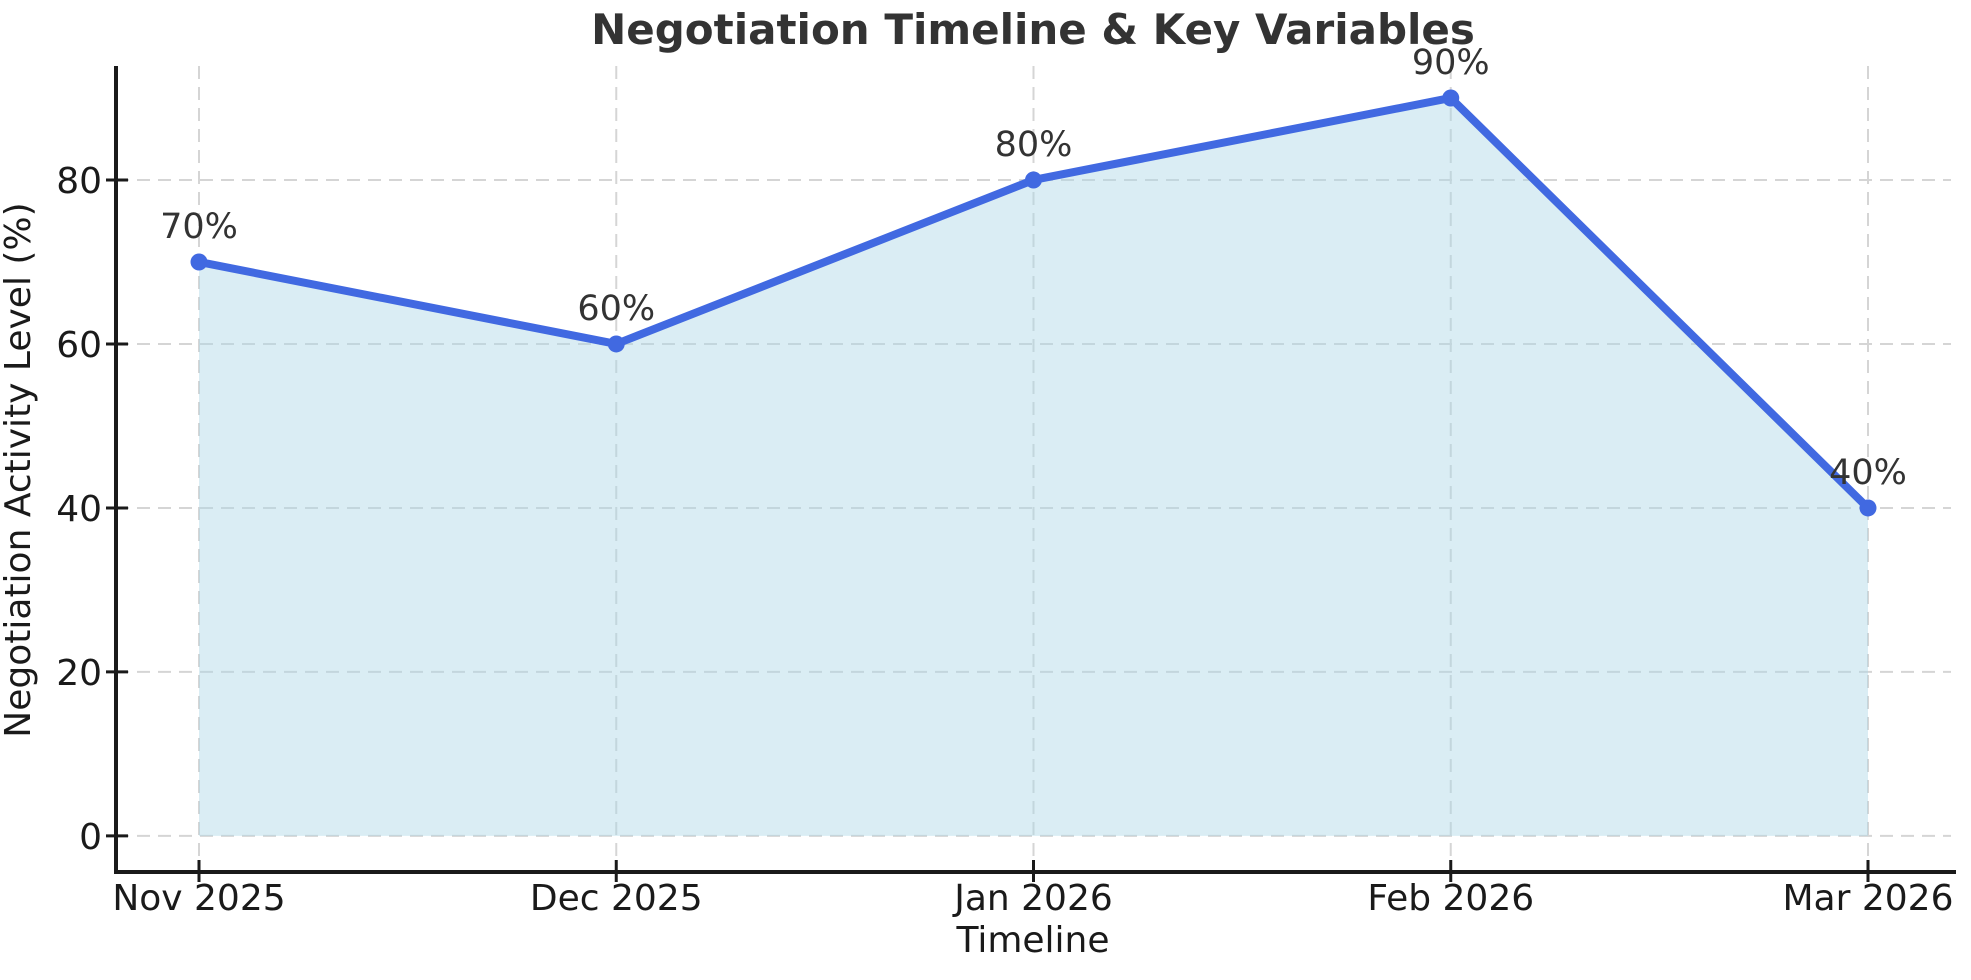  Describe the element at coordinates (616, 898) in the screenshot. I see `x-tick-label: Dec 2025` at that location.